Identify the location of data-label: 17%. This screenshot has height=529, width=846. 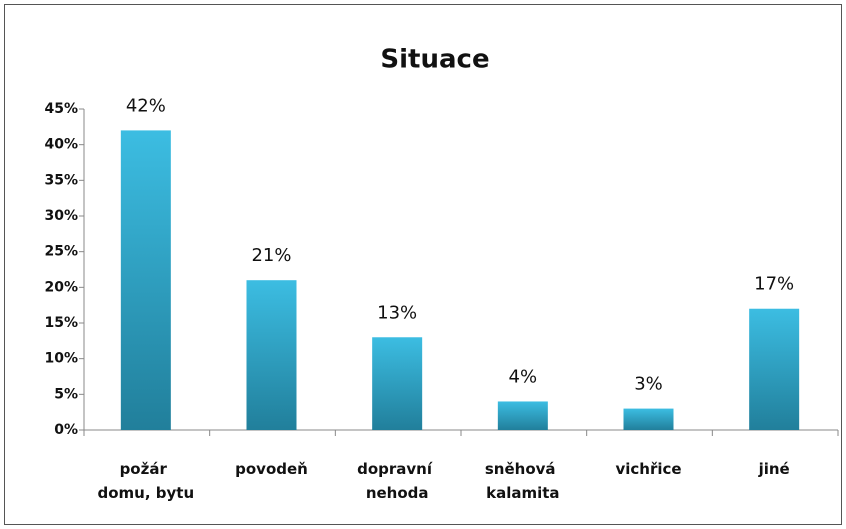
(774, 284).